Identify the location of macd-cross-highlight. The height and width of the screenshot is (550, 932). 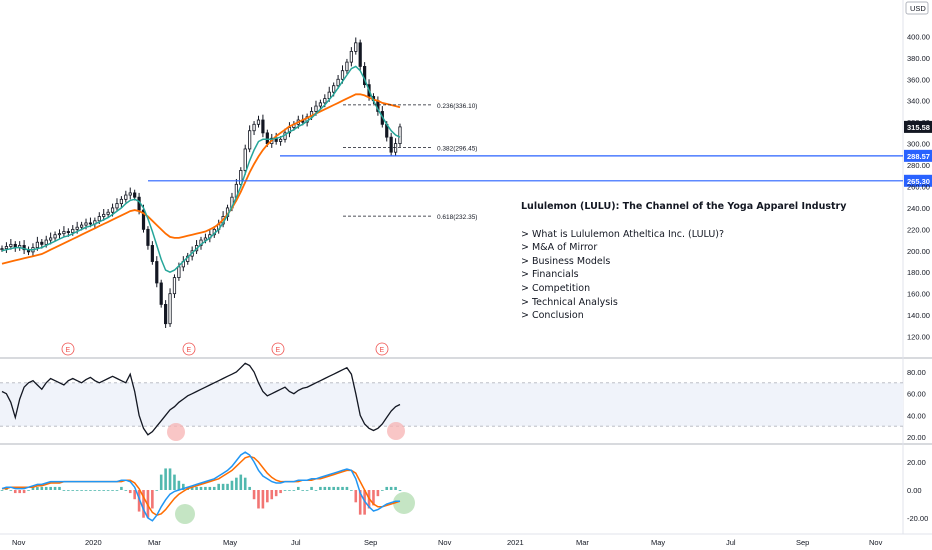
(185, 514).